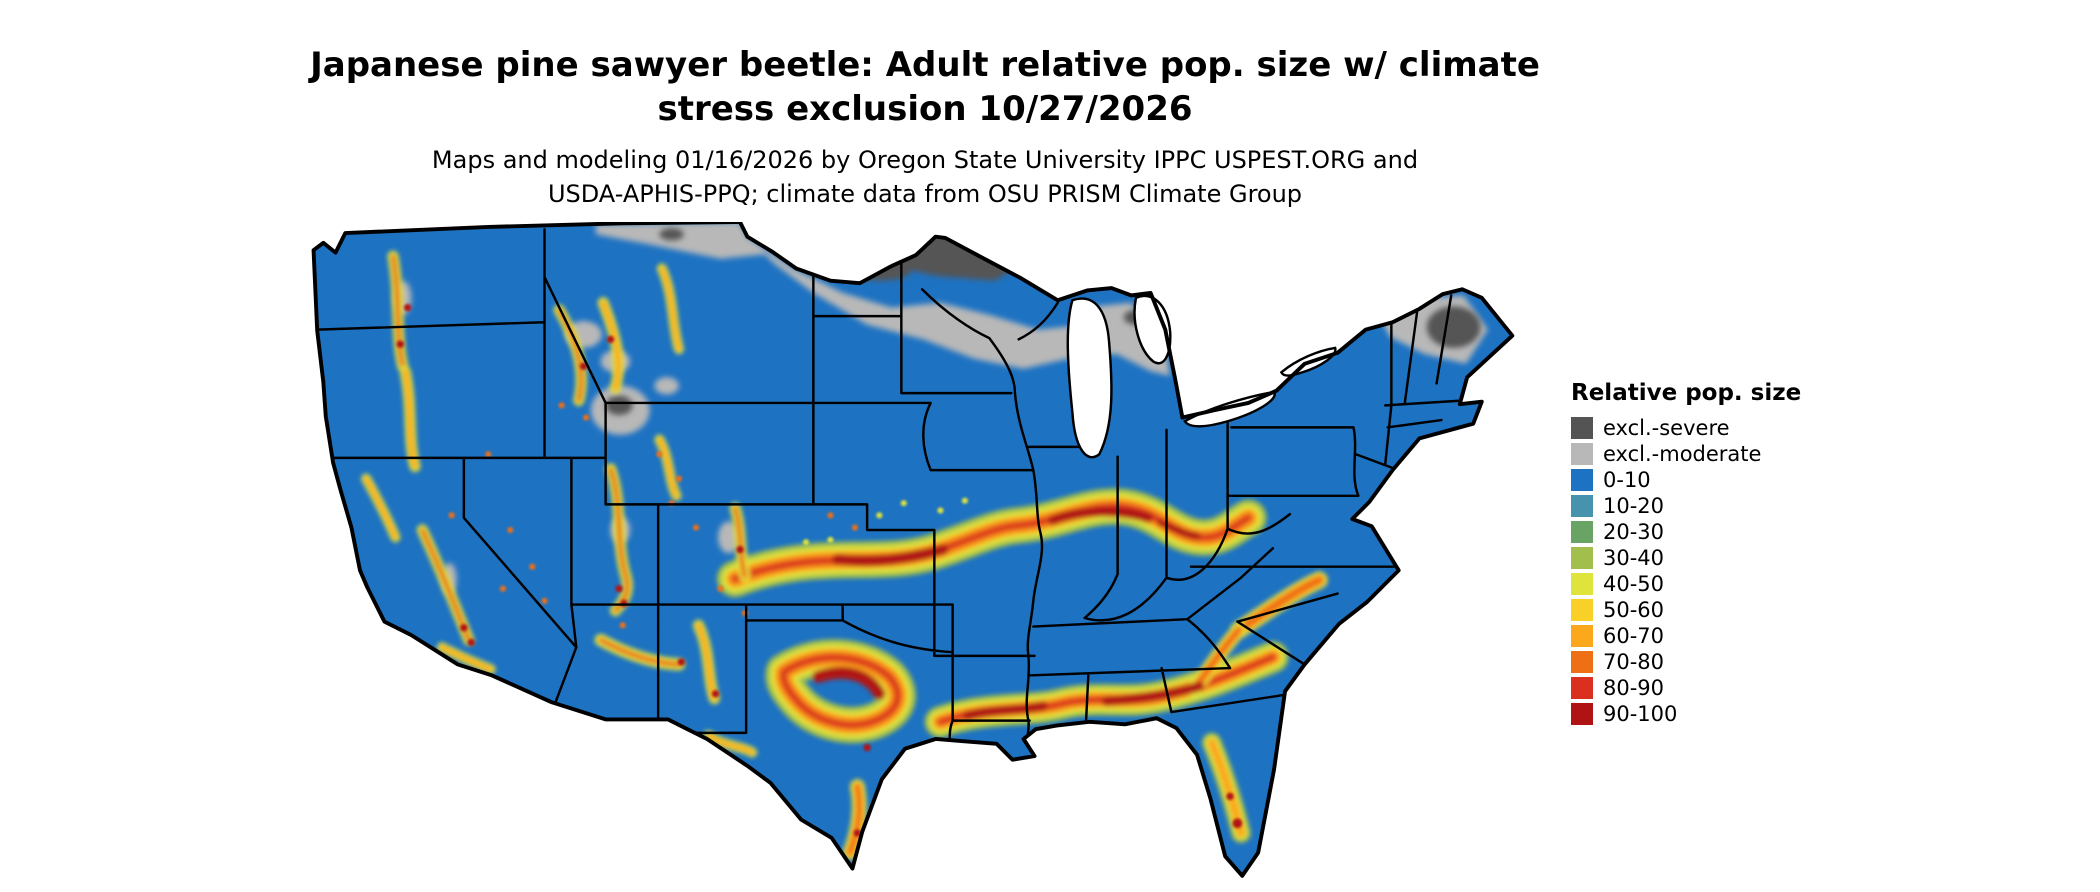 The image size is (2100, 892). What do you see at coordinates (1686, 506) in the screenshot?
I see `legend-item: 10-20` at bounding box center [1686, 506].